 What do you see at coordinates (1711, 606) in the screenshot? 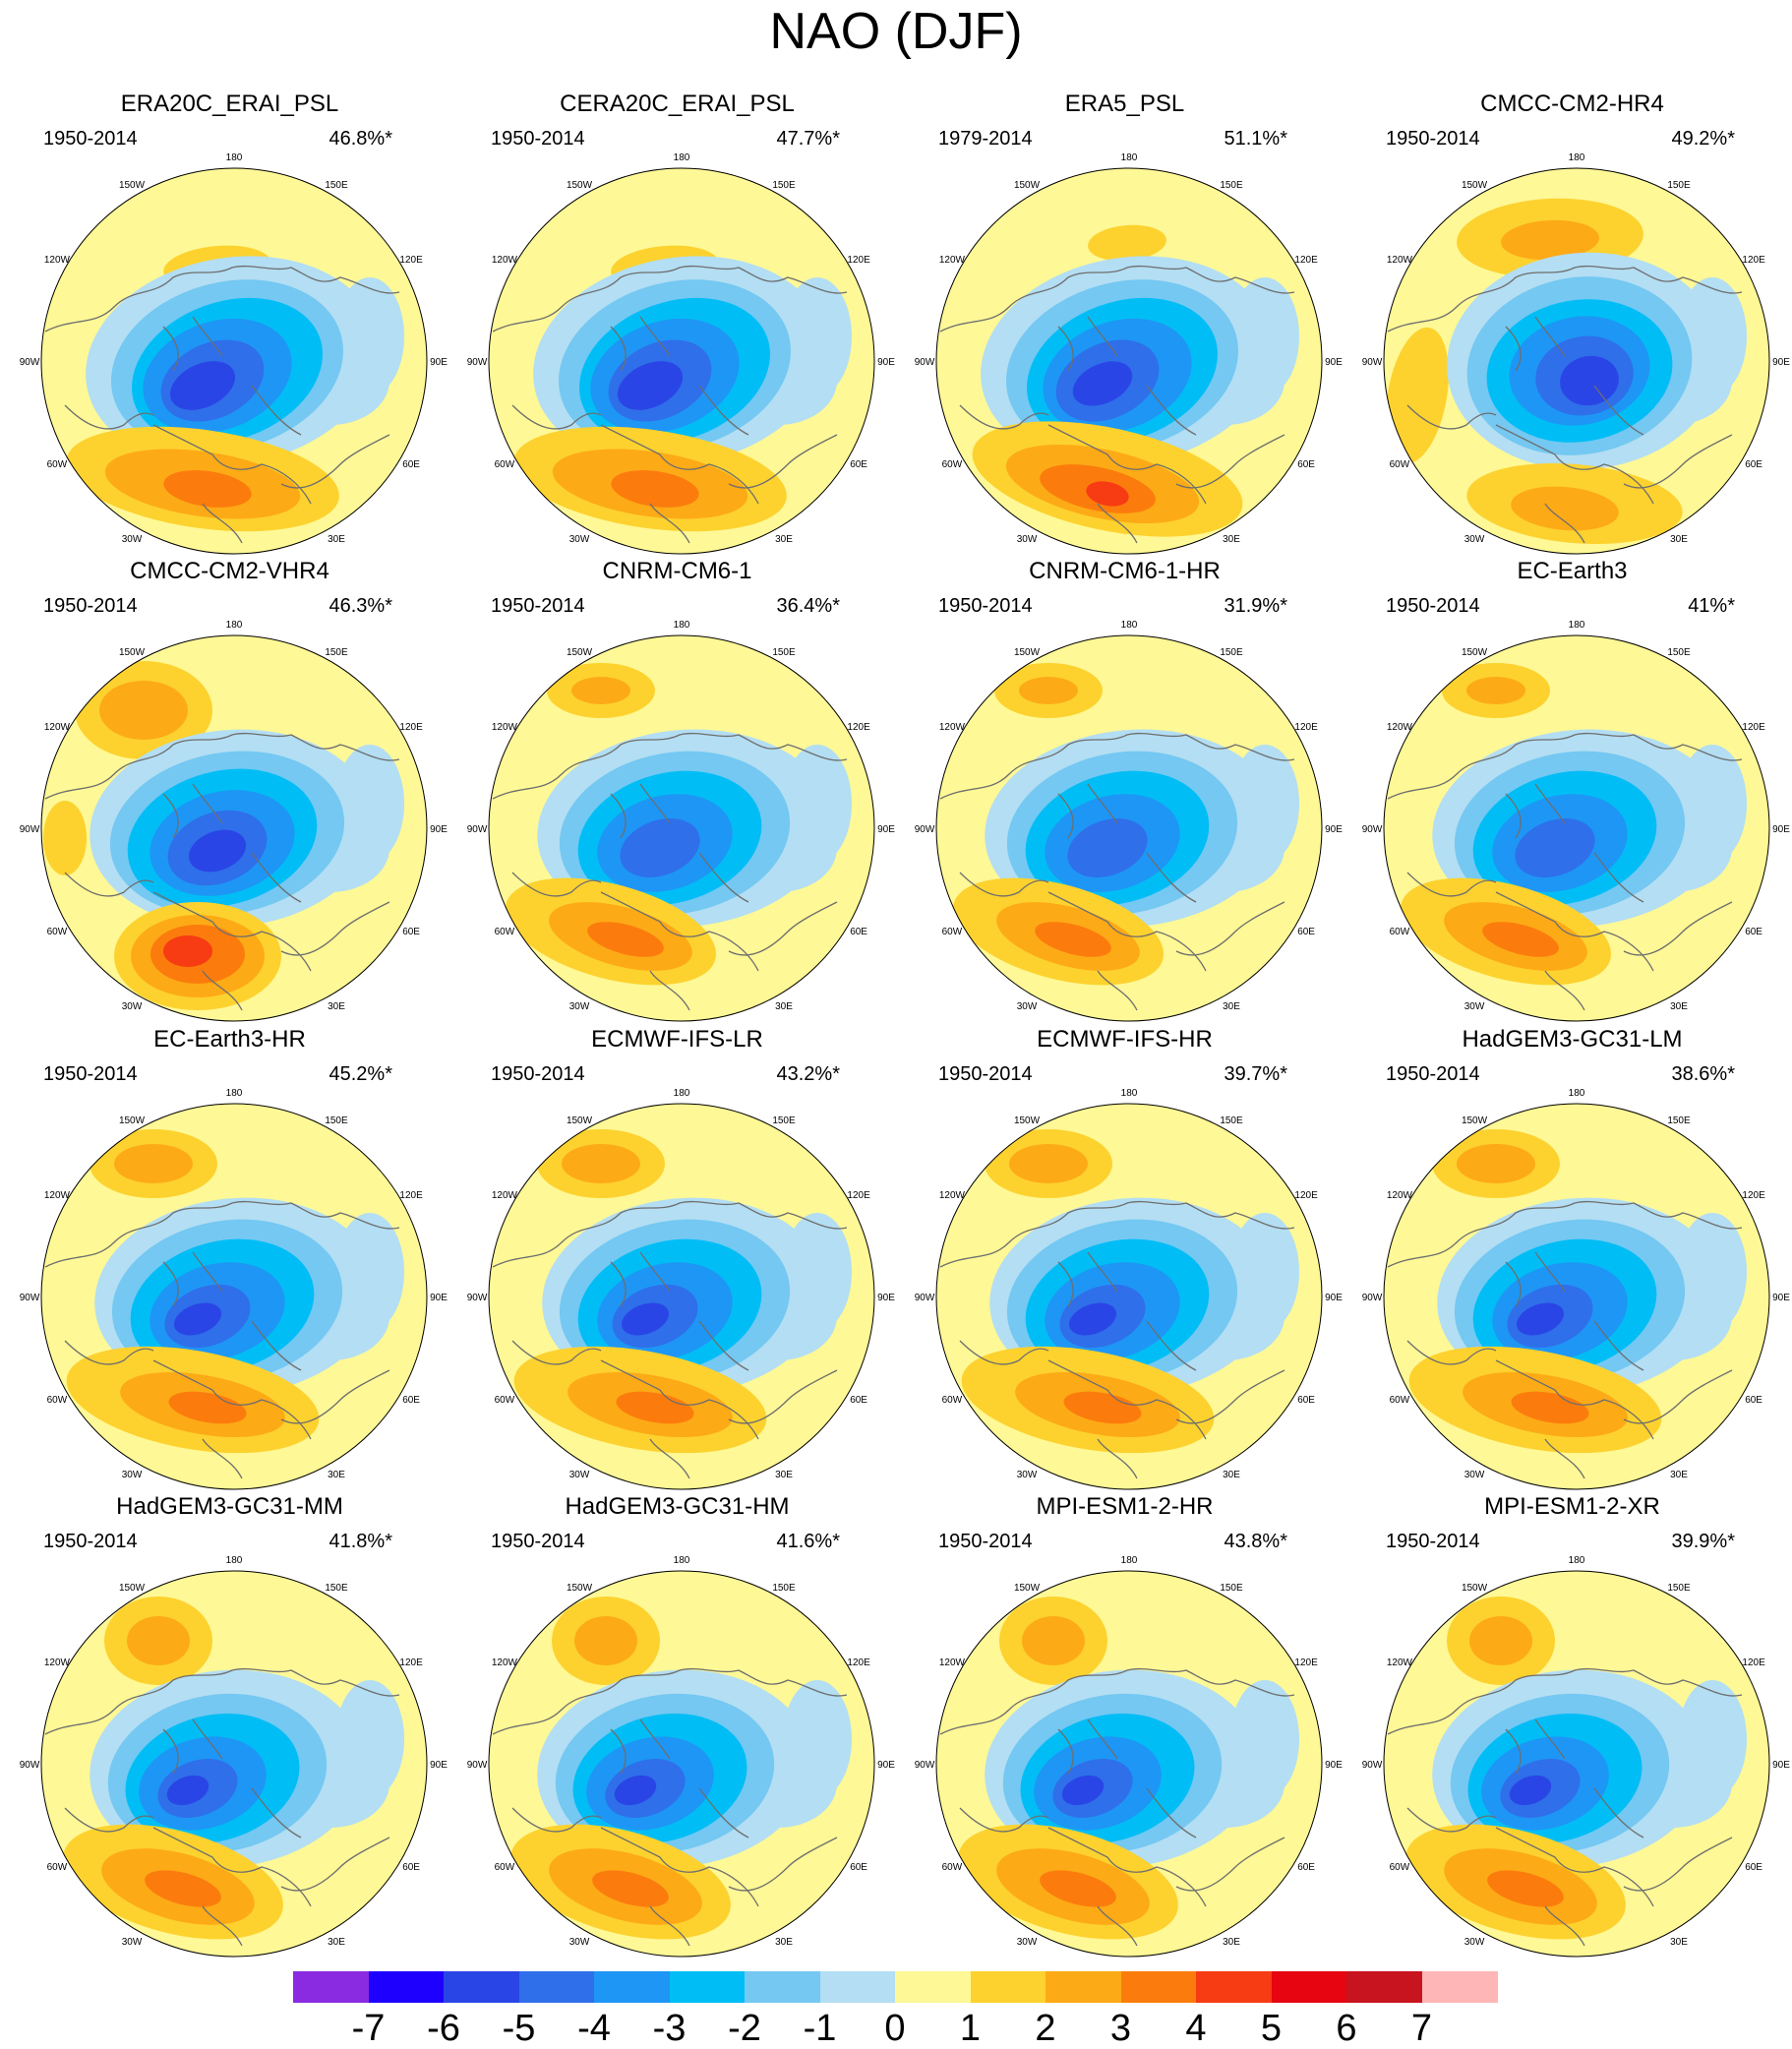
I see `panel-explained-variance: 41%*` at bounding box center [1711, 606].